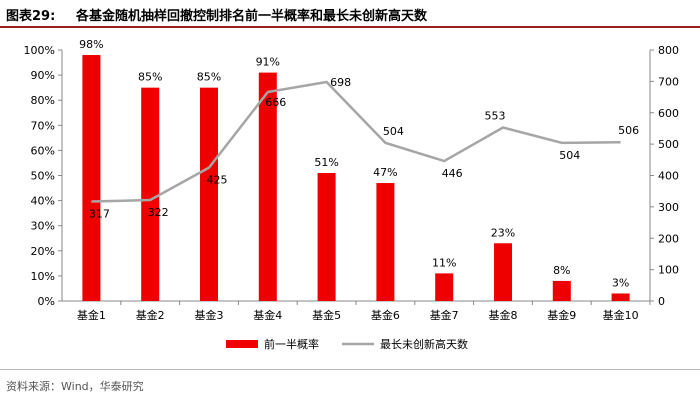  What do you see at coordinates (43, 125) in the screenshot?
I see `y-left-tick-label: 70%` at bounding box center [43, 125].